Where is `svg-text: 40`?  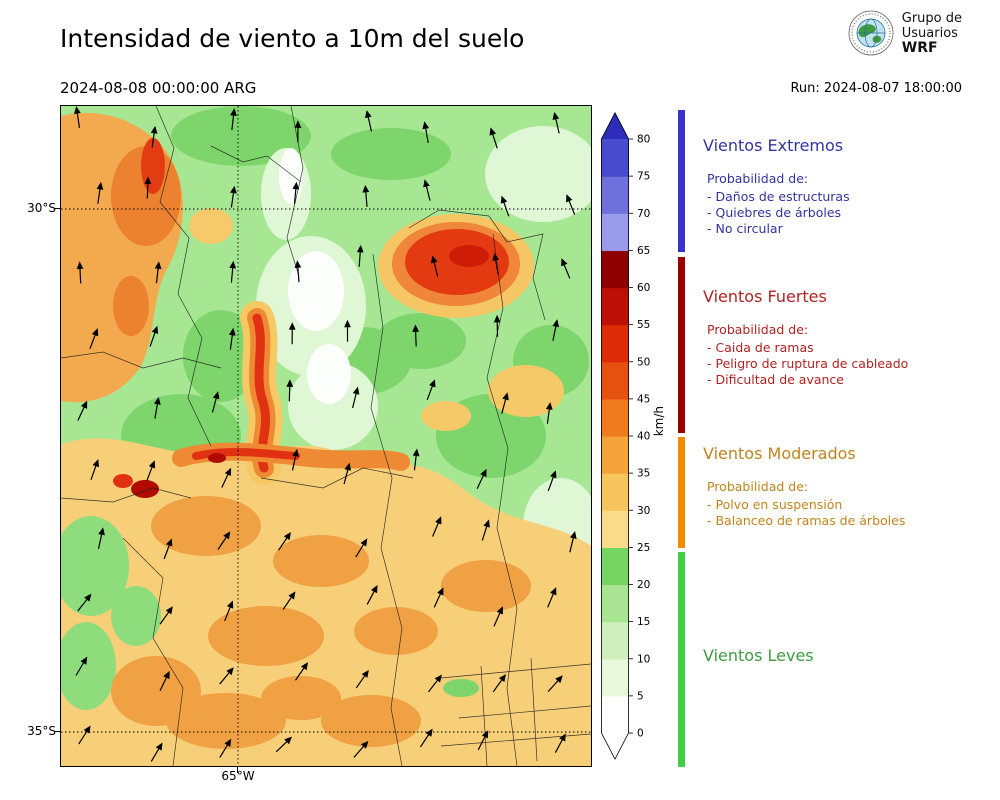
svg-text: 40 is located at coordinates (643, 437).